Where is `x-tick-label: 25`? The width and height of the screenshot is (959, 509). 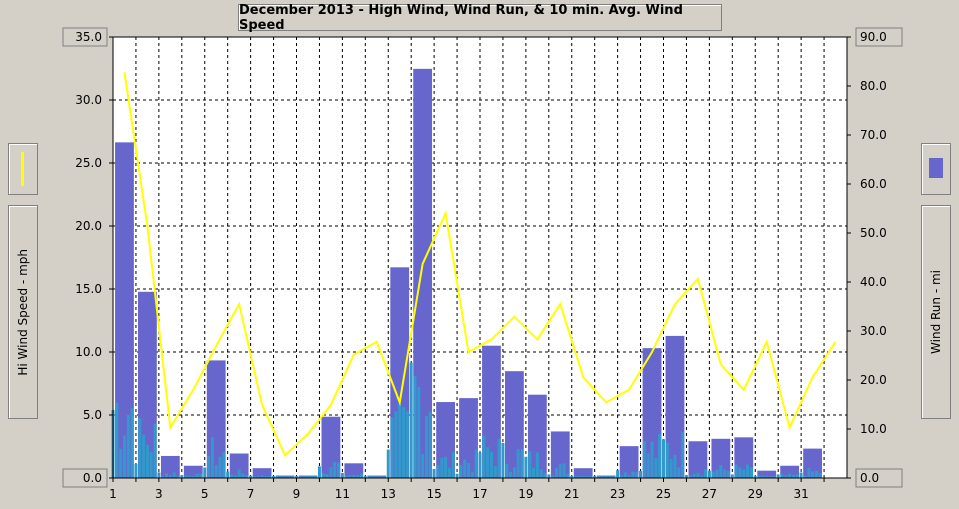
x-tick-label: 25 is located at coordinates (663, 494).